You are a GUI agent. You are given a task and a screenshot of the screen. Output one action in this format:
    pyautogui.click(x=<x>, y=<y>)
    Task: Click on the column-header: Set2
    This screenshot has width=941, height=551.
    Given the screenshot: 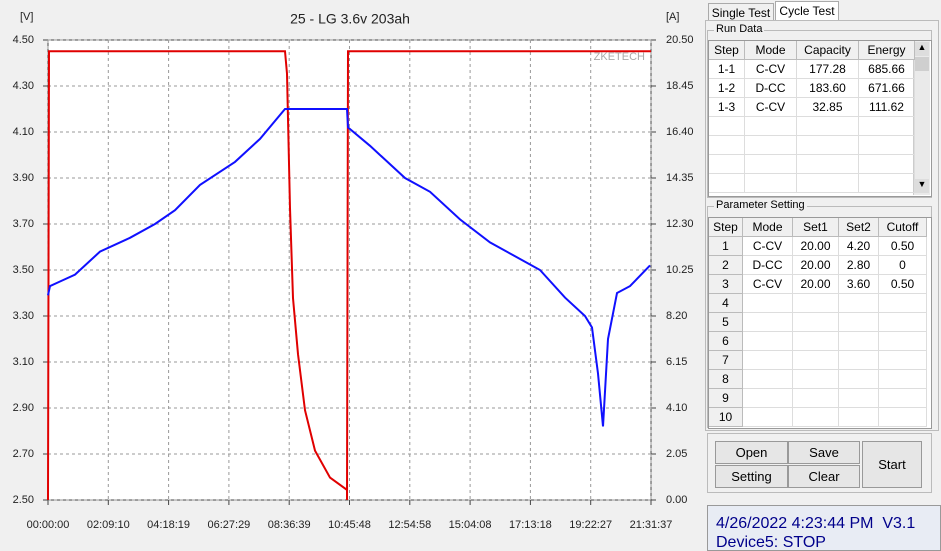 What is the action you would take?
    pyautogui.click(x=859, y=227)
    